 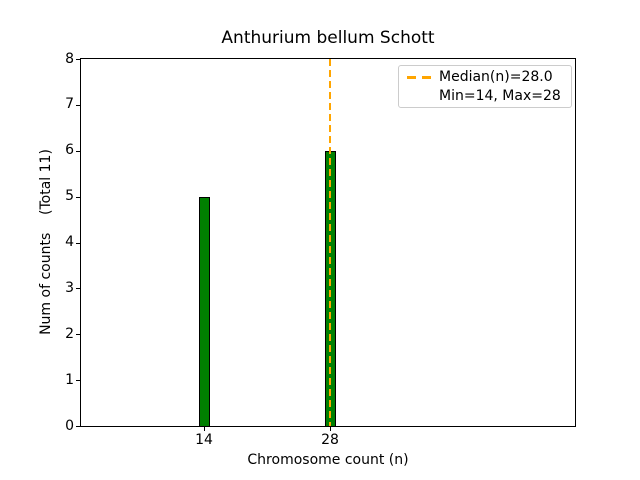 I want to click on legend-entry-0: Median(n)=28.0, so click(x=485, y=77).